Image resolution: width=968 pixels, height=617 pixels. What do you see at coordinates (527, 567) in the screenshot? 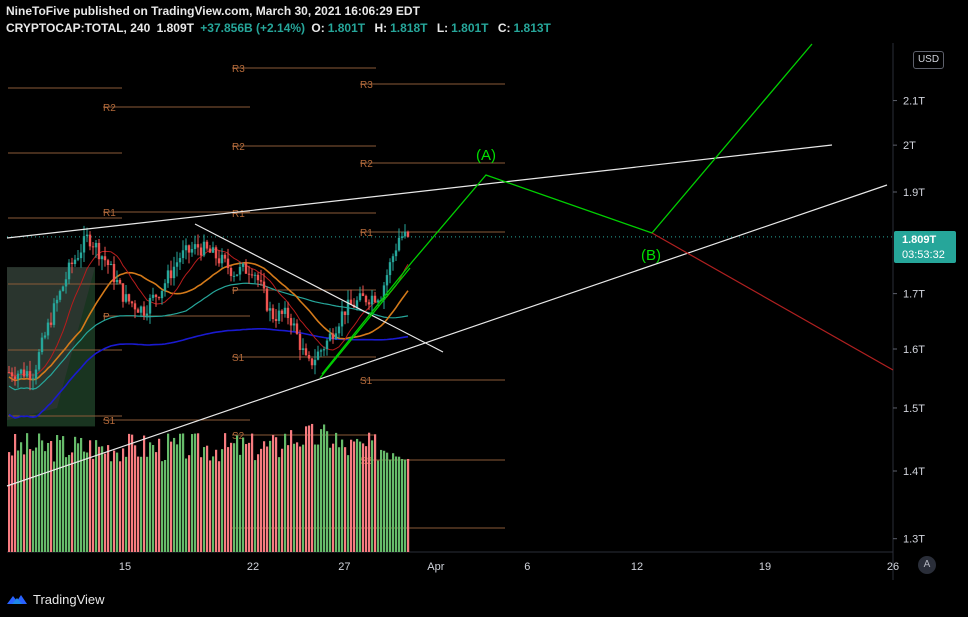
I see `x-tick-label: 6` at bounding box center [527, 567].